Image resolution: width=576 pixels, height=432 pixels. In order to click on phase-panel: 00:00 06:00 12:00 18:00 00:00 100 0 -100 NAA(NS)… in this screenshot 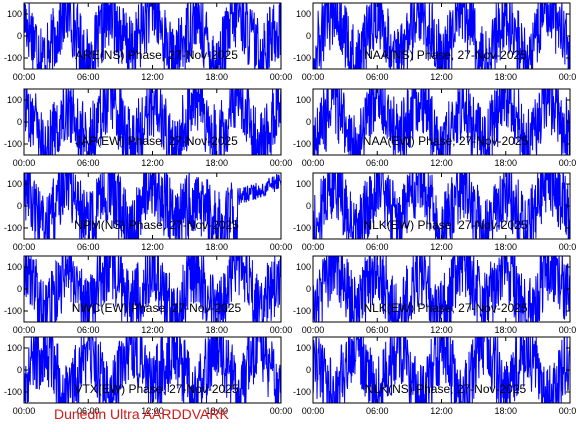, I will do `click(434, 42)`.